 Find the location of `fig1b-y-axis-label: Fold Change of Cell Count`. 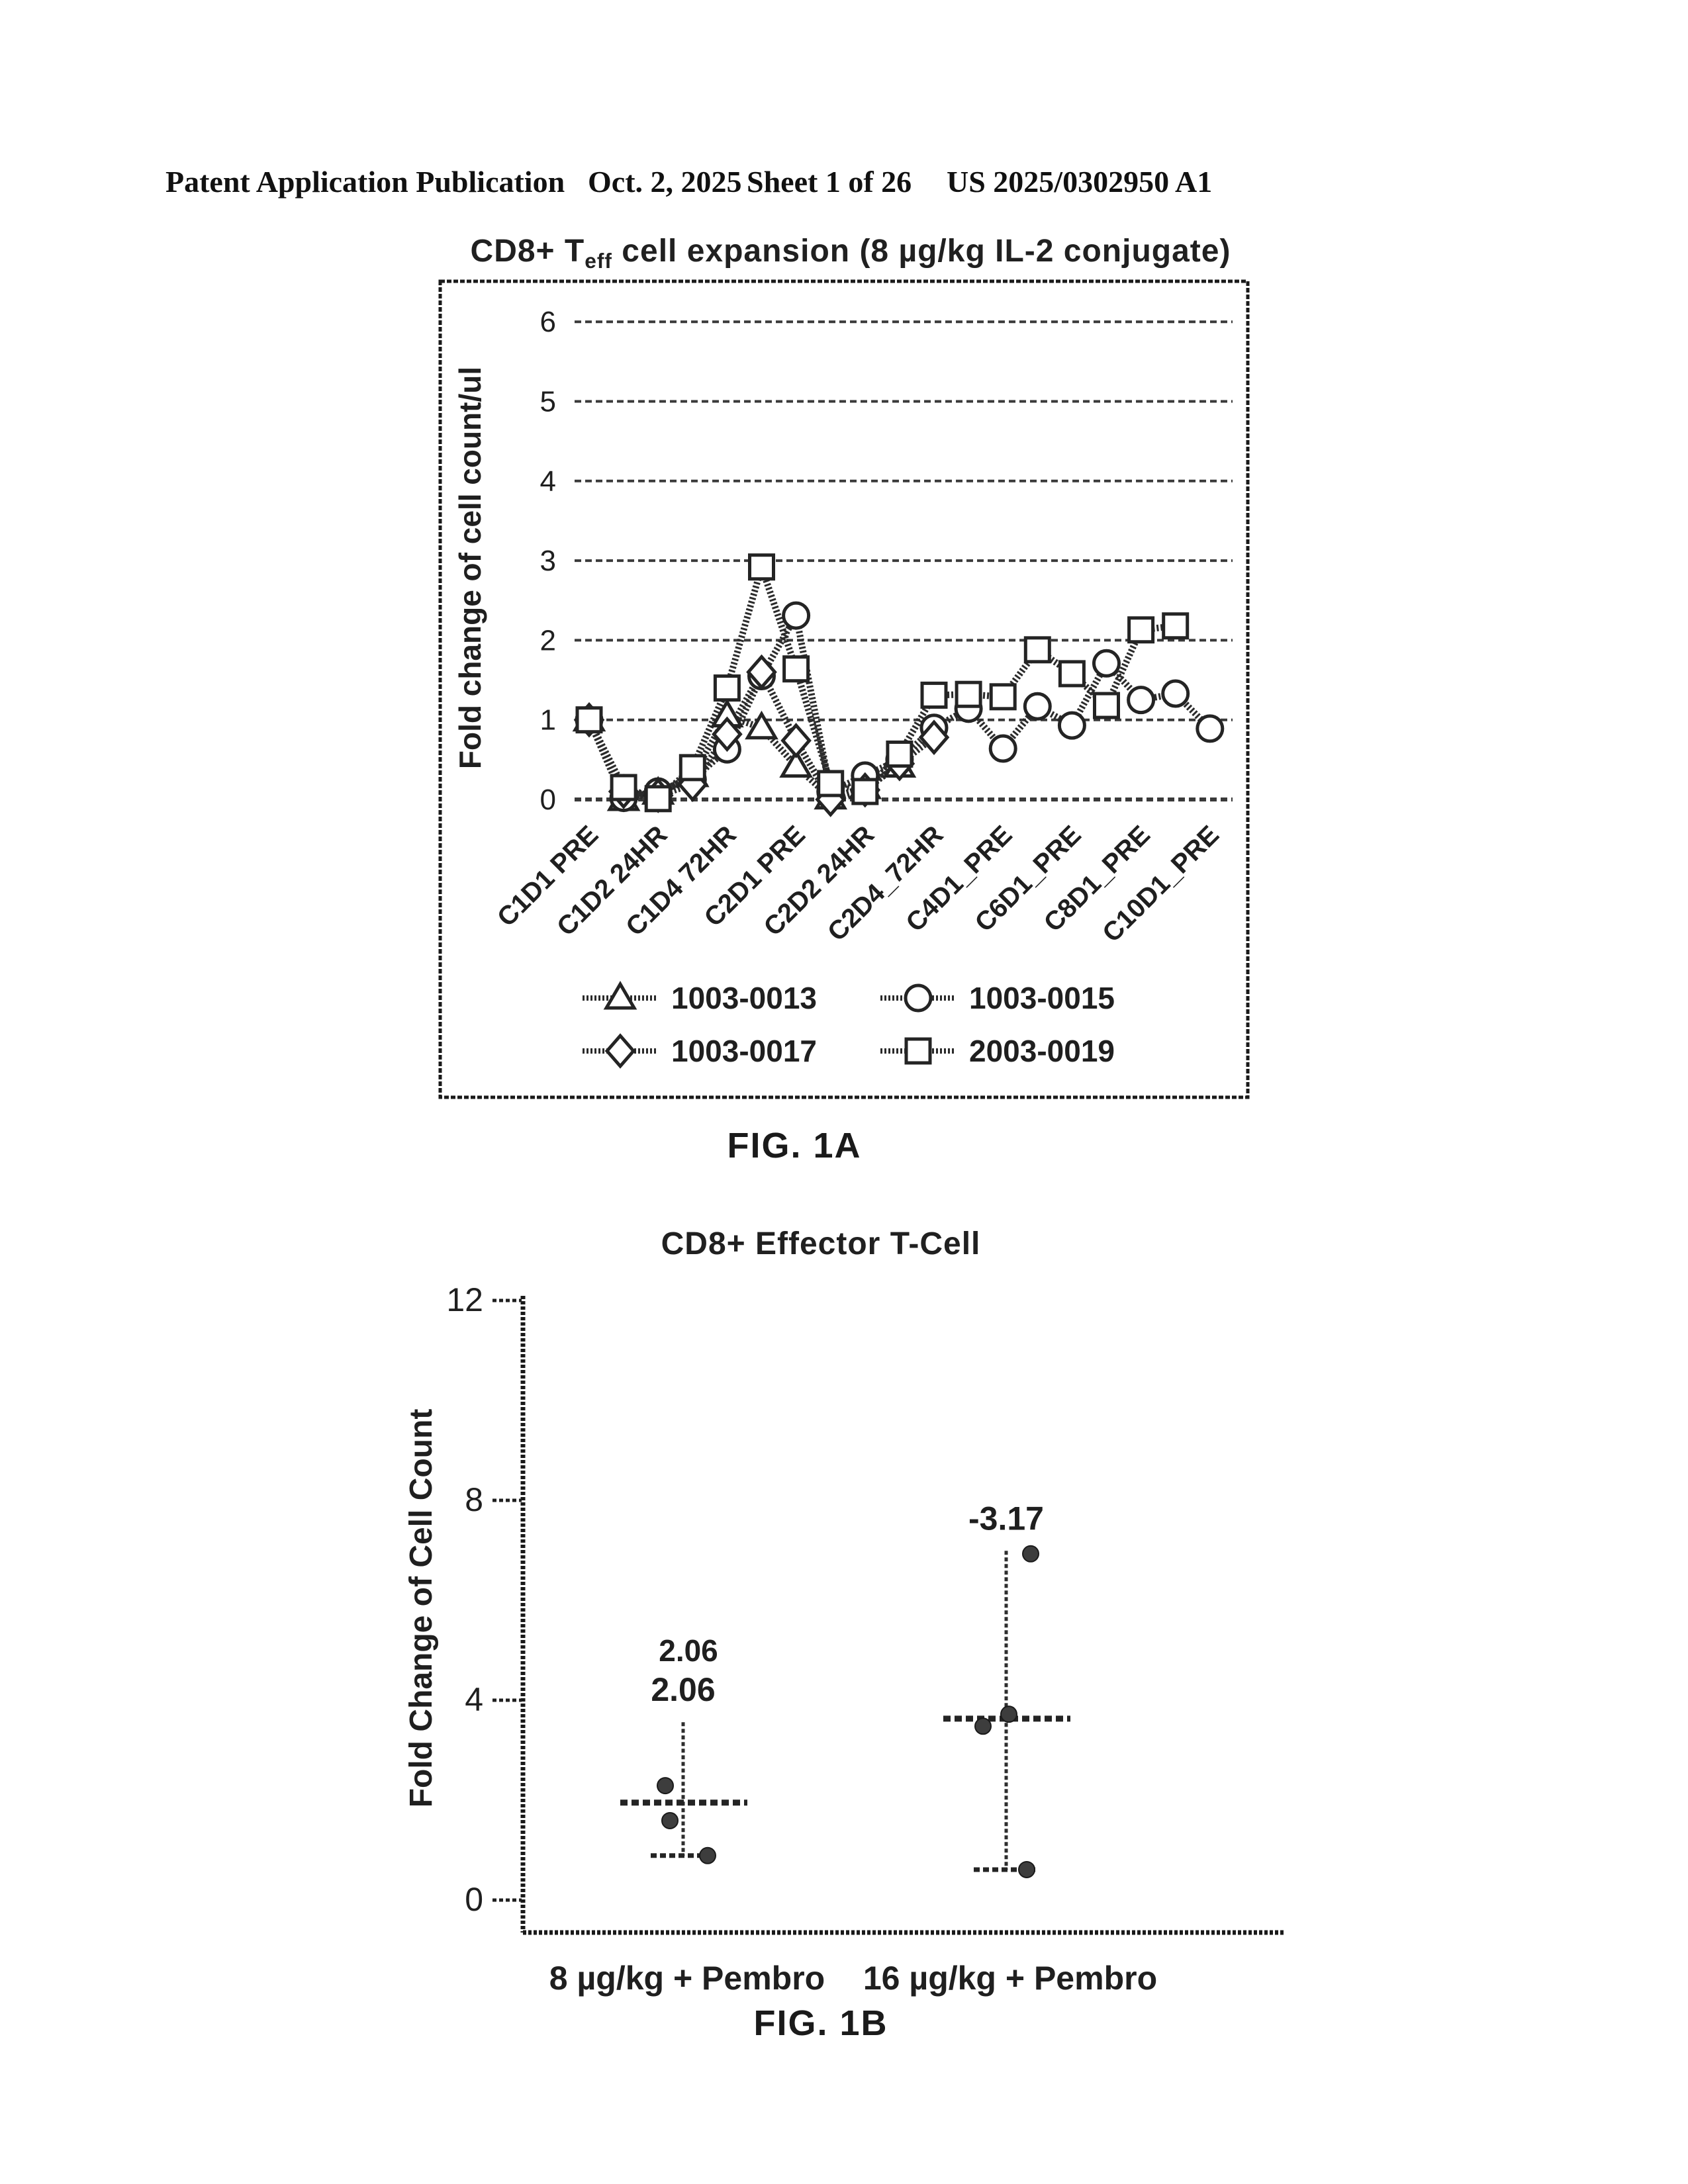

fig1b-y-axis-label: Fold Change of Cell Count is located at coordinates (421, 1608).